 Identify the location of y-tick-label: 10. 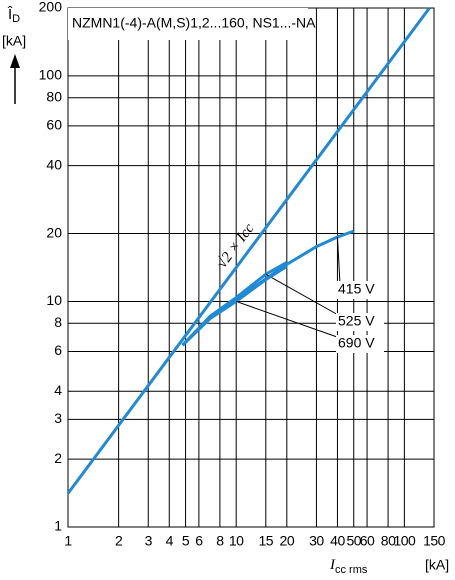
(54, 300).